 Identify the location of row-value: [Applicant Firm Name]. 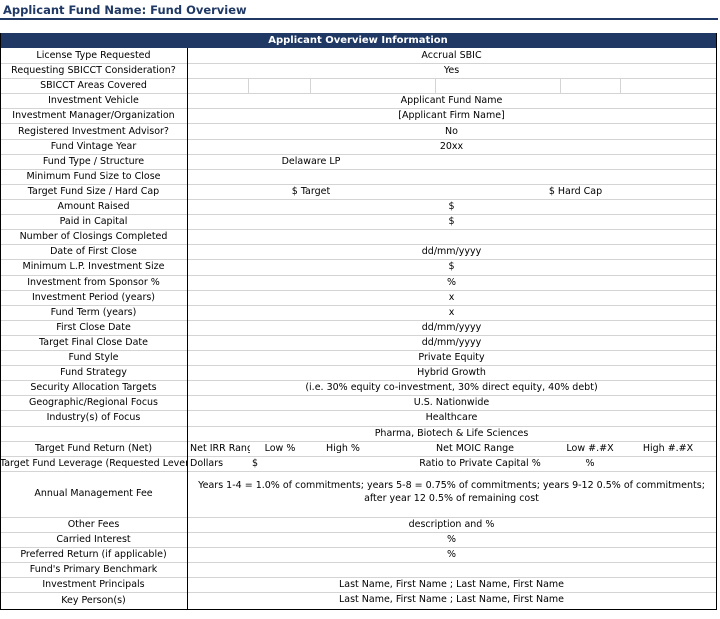
(451, 116).